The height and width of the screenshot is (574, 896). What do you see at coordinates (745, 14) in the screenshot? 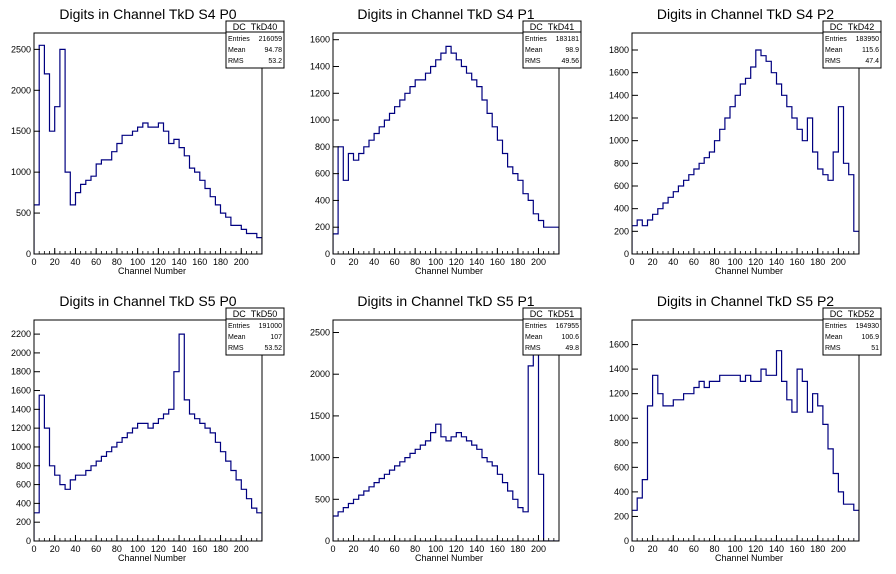
I see `chart-title: Digits in Channel TkD S4 P2` at bounding box center [745, 14].